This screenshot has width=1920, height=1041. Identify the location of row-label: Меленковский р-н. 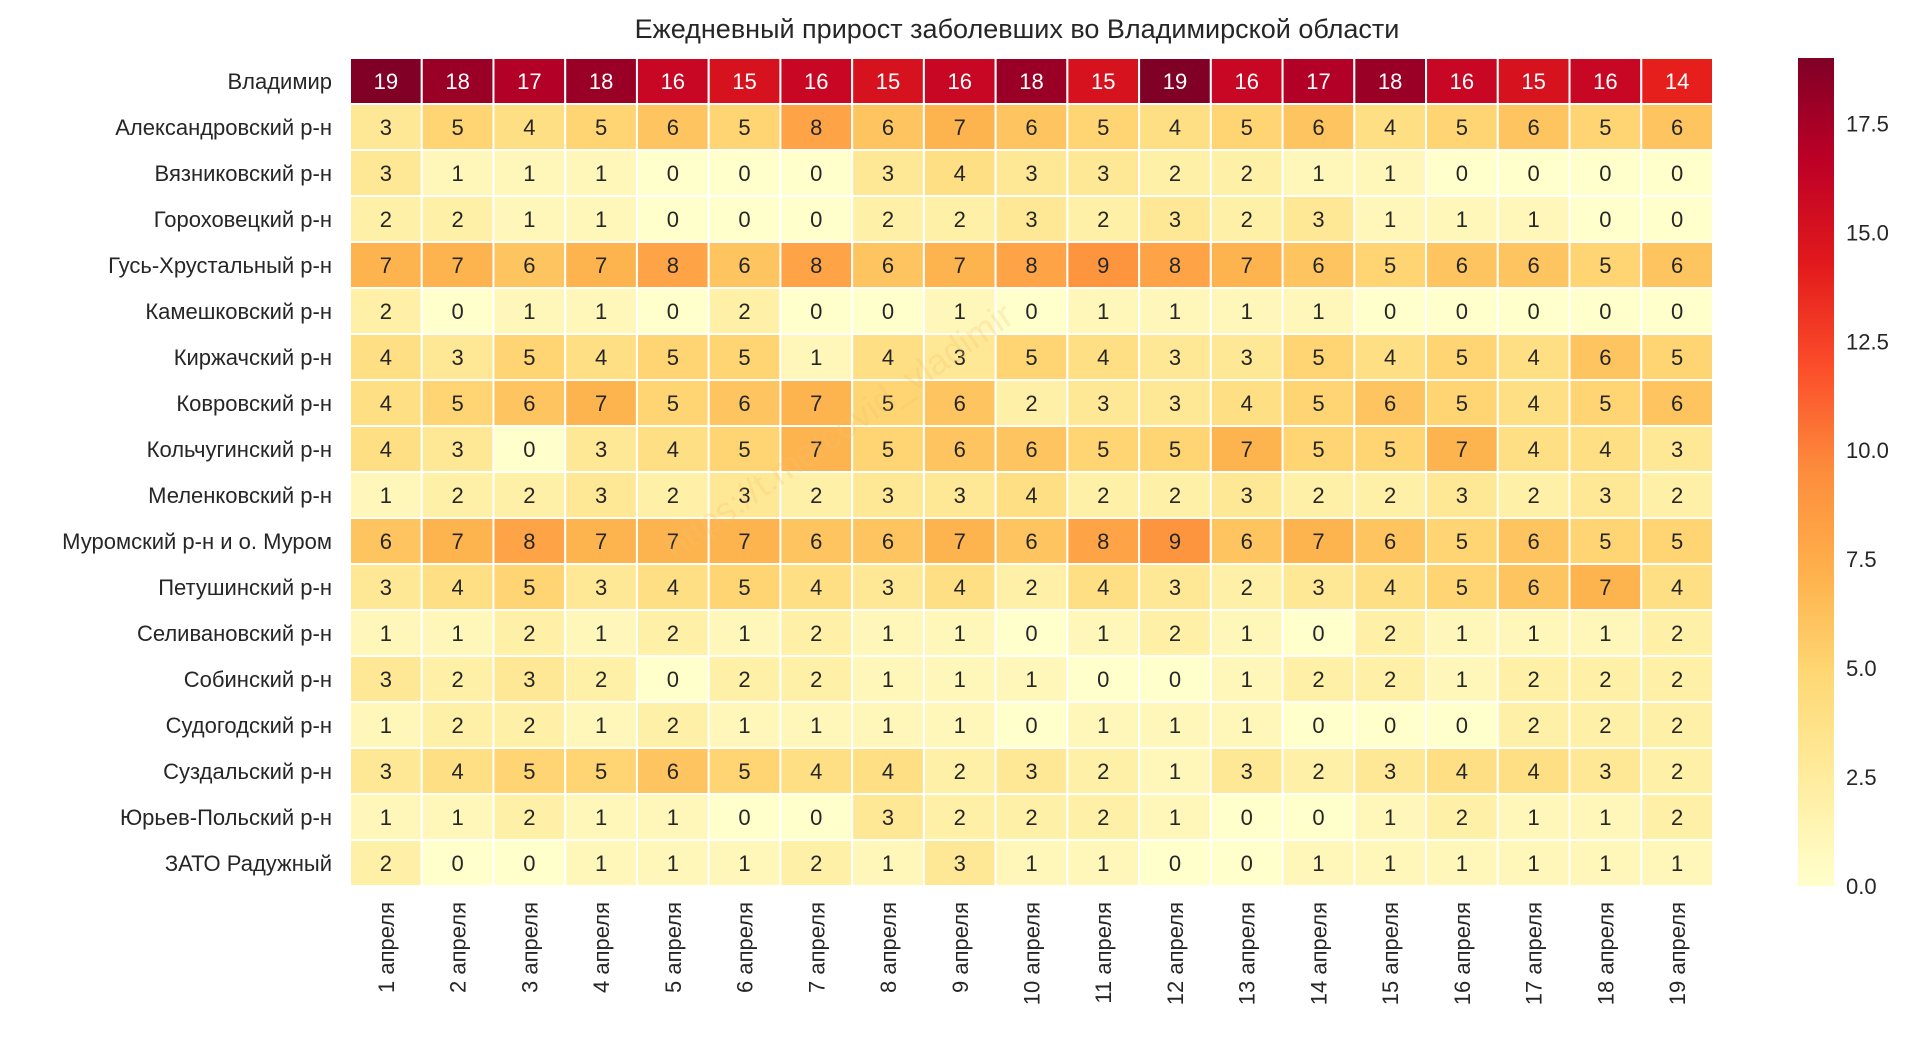
(240, 495).